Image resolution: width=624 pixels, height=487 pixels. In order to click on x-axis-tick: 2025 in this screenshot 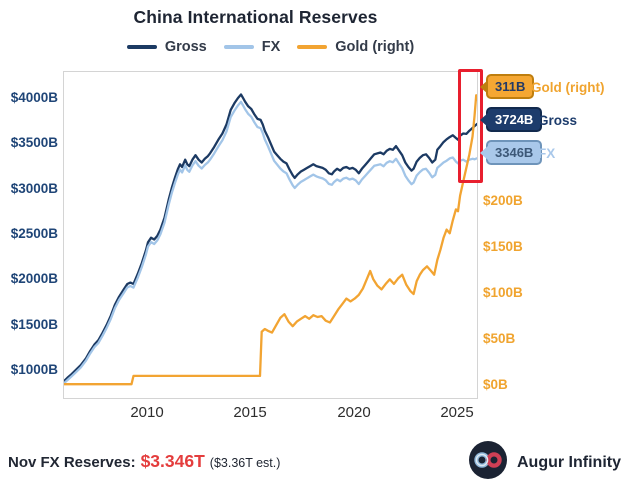, I will do `click(457, 412)`.